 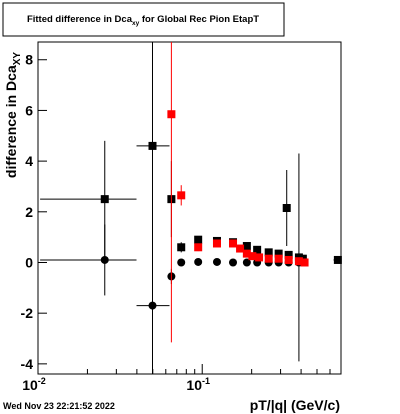 I want to click on x-tick-label: 10⁻¹, so click(x=198, y=384).